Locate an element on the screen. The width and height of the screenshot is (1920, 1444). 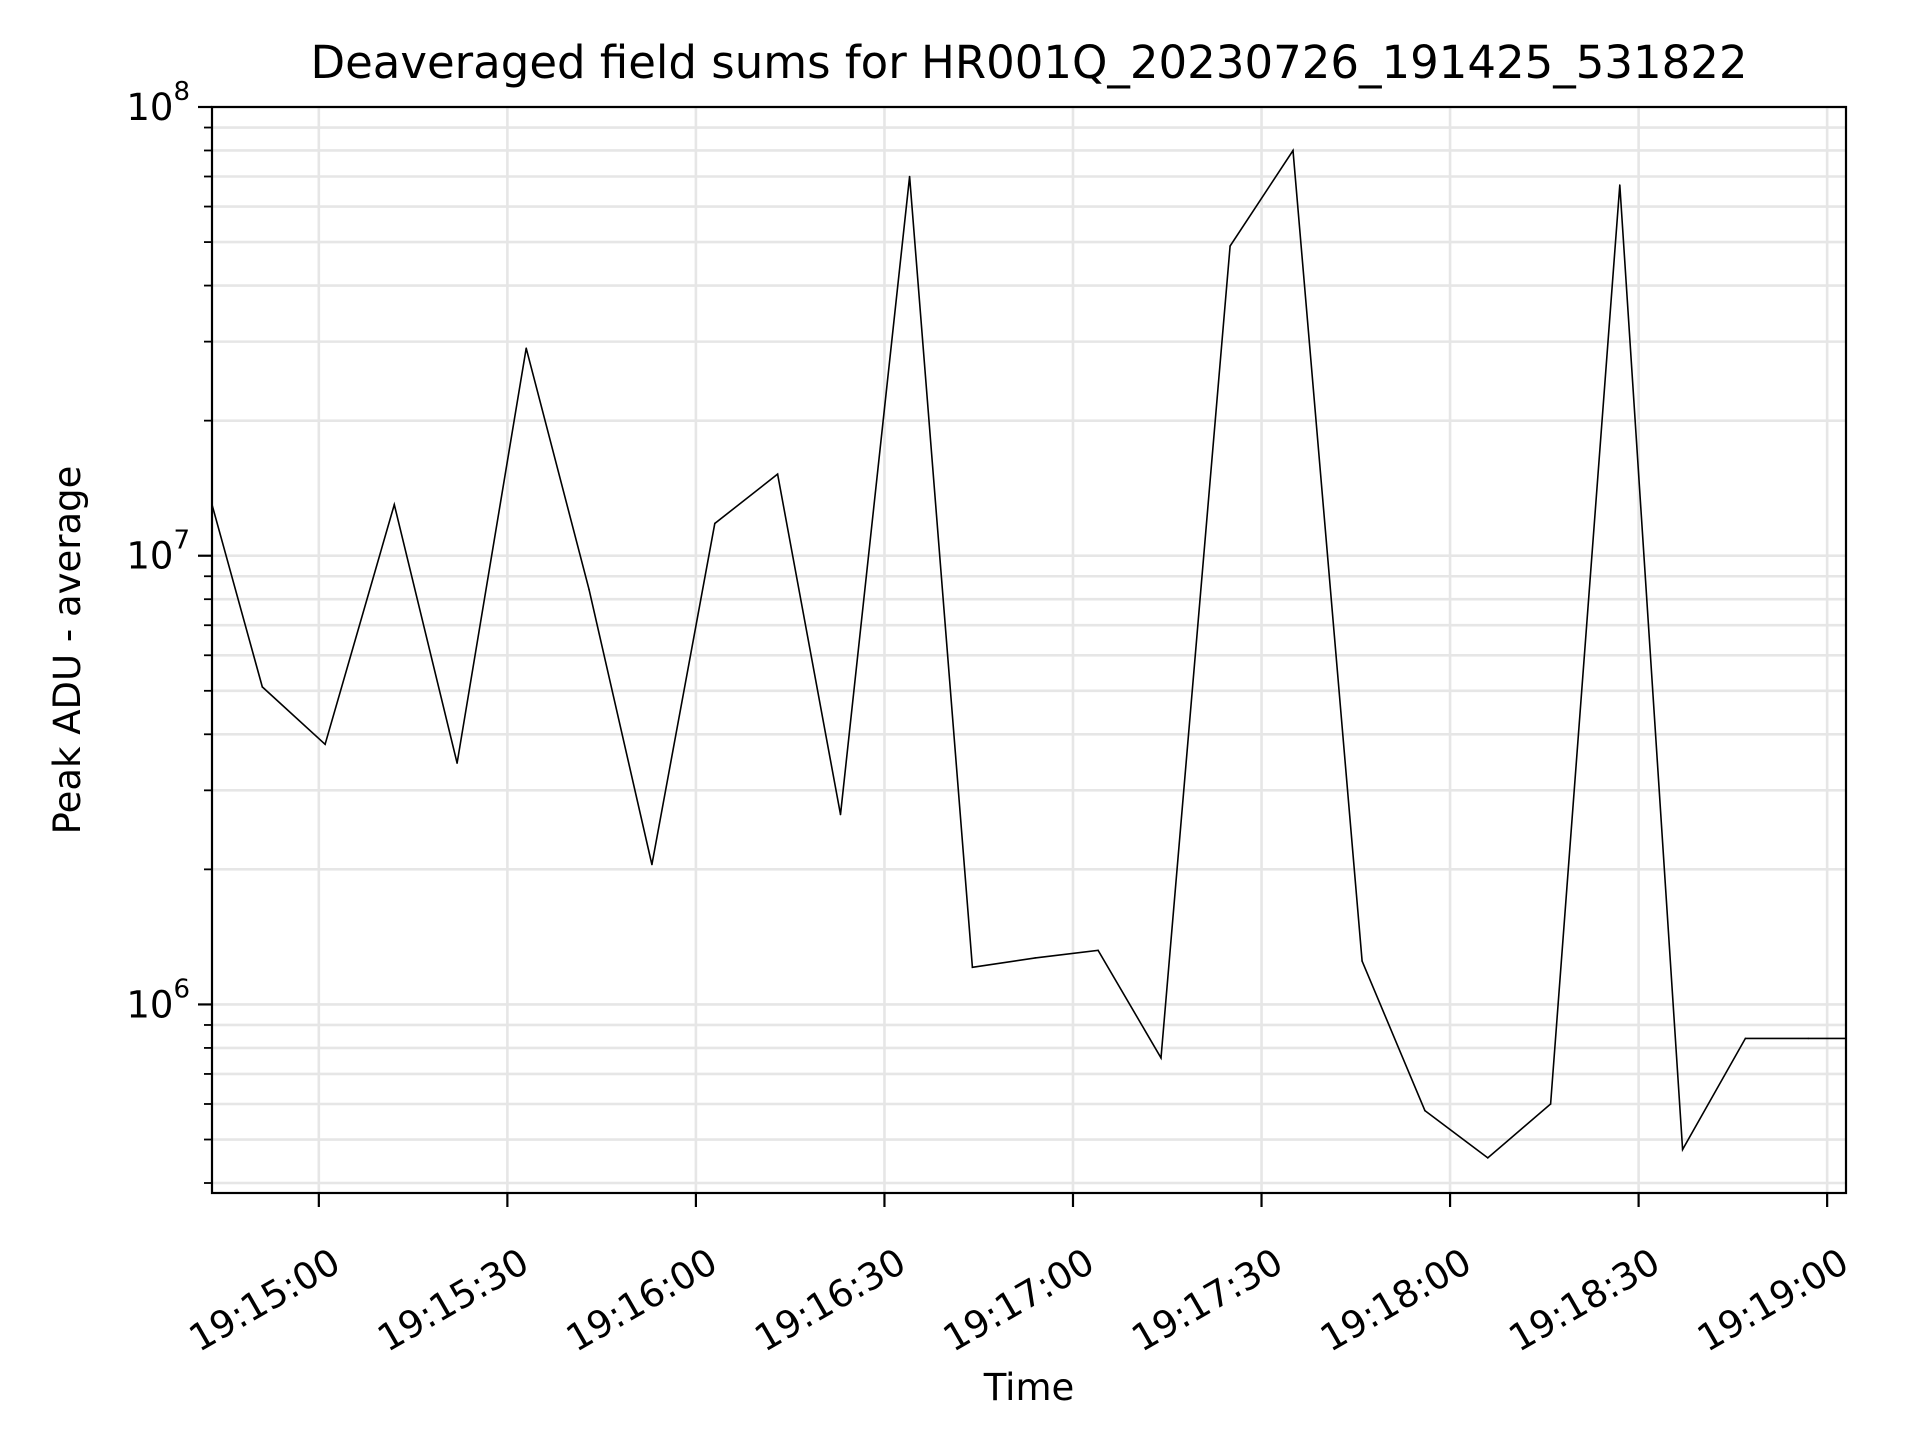
x-tick-label: 19:17:00 is located at coordinates (1018, 1300).